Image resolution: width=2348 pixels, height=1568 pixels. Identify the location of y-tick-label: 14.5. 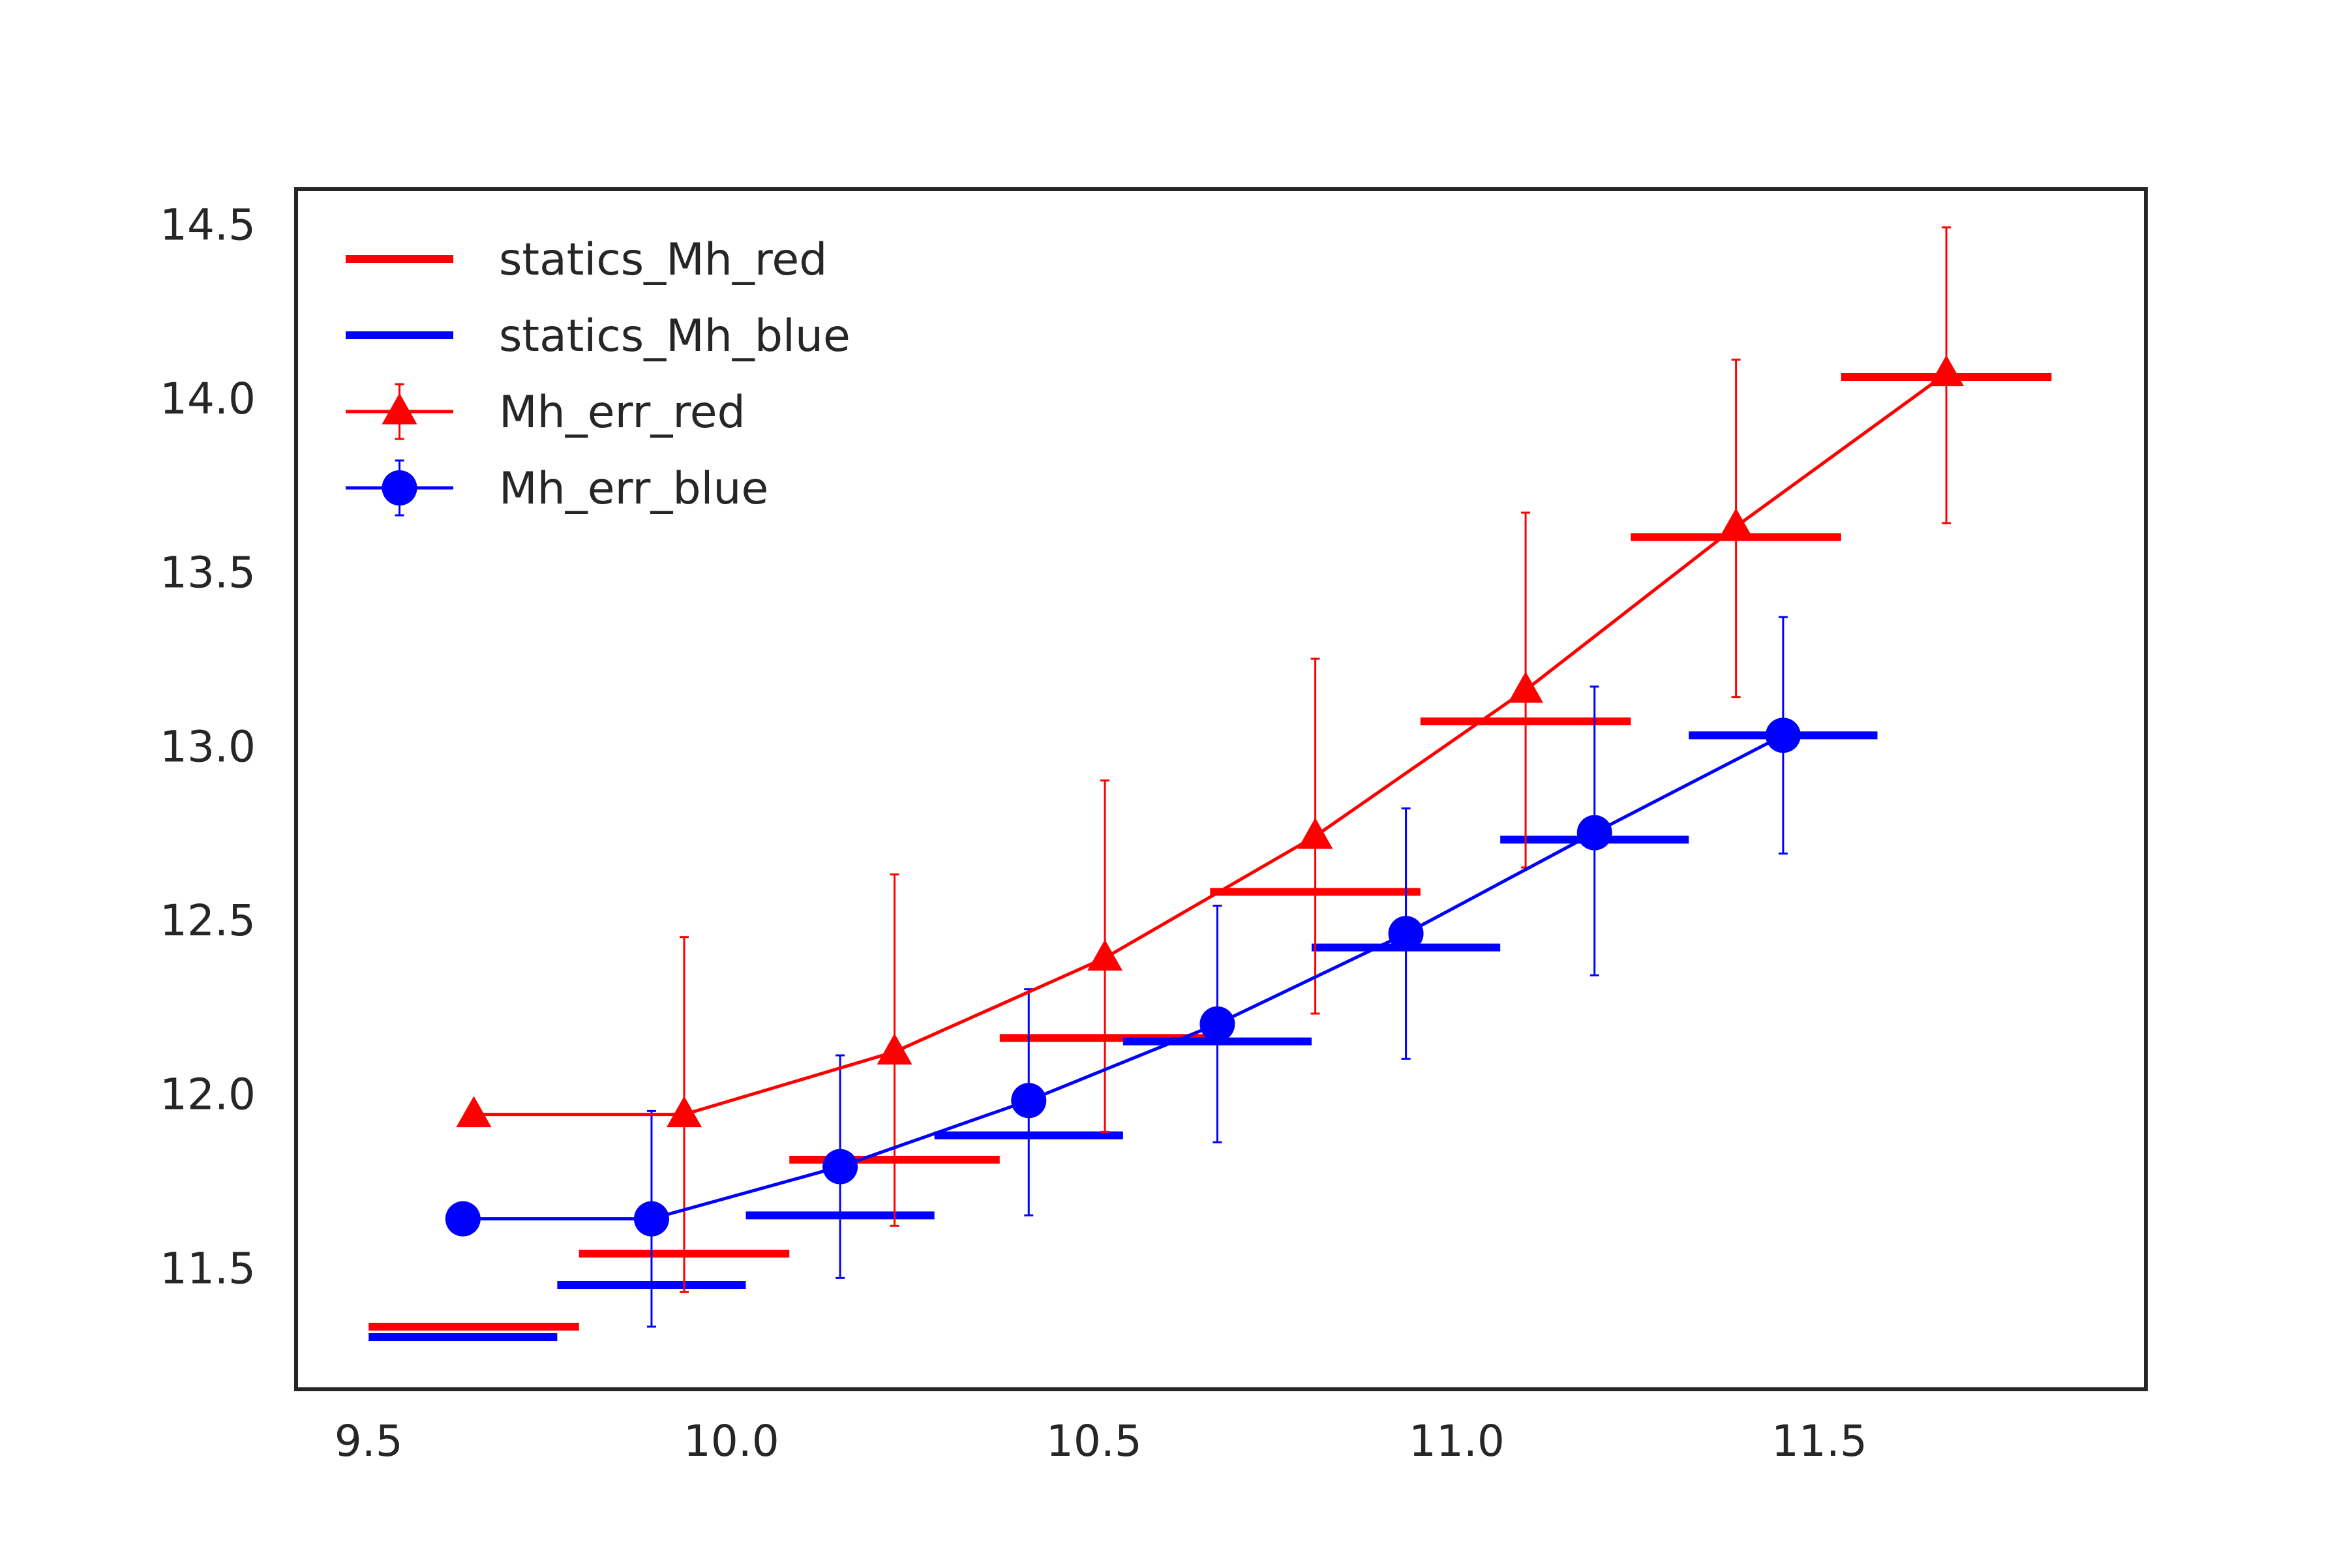
(208, 225).